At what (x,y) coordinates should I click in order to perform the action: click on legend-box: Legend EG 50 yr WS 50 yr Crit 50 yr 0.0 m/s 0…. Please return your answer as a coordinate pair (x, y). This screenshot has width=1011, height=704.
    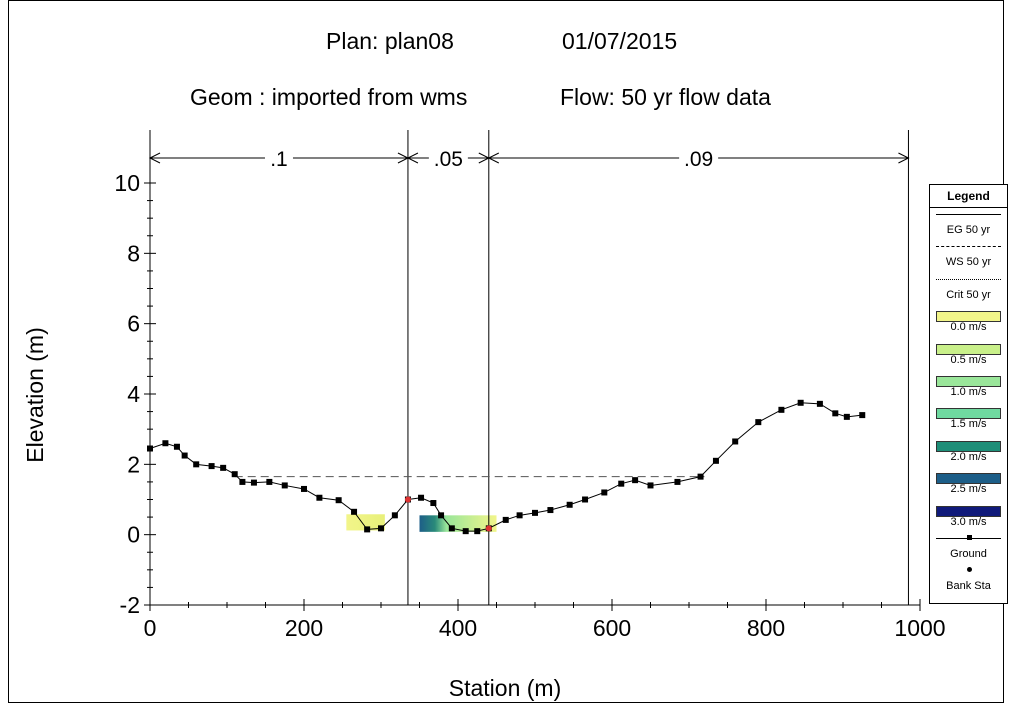
    Looking at the image, I should click on (968, 394).